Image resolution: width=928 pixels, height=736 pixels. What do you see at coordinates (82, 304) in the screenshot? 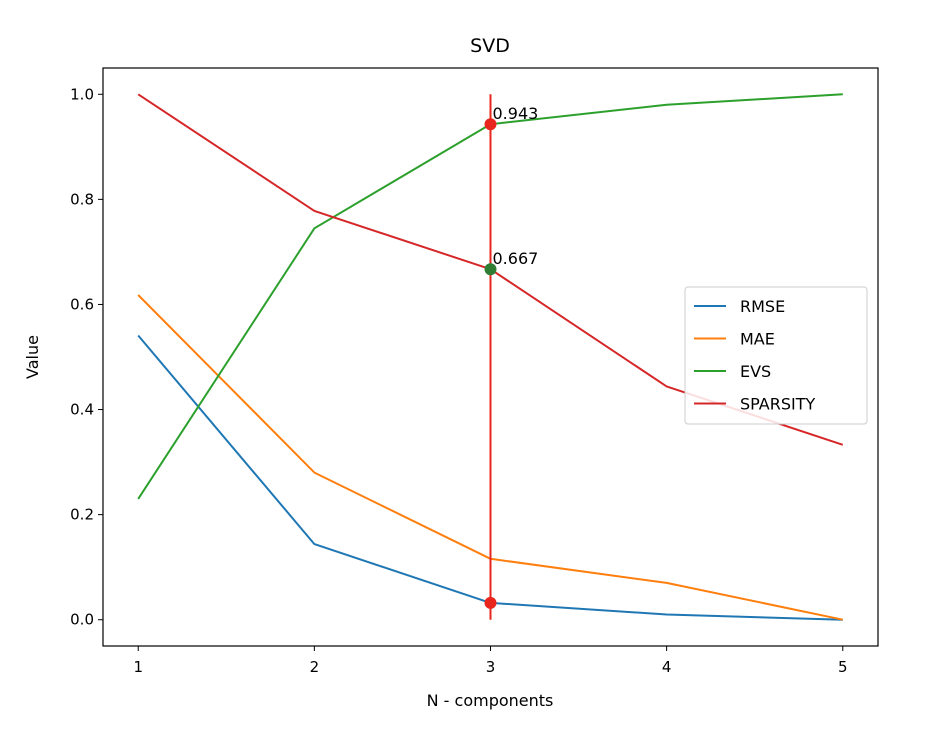
I see `y-tick-label: 0.6` at bounding box center [82, 304].